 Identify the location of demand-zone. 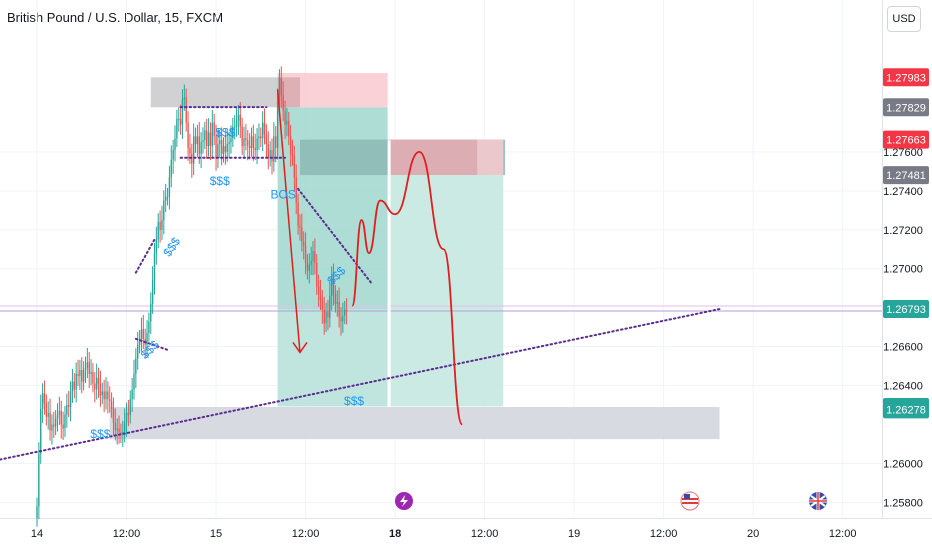
(414, 423).